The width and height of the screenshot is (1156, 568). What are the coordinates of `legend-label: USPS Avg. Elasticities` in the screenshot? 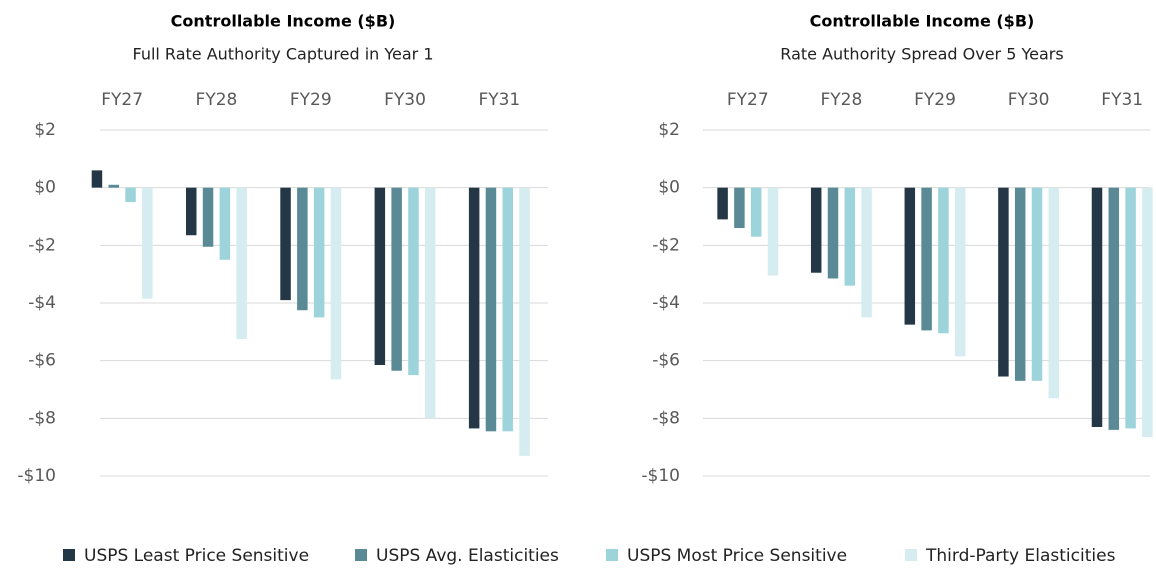 It's located at (467, 556).